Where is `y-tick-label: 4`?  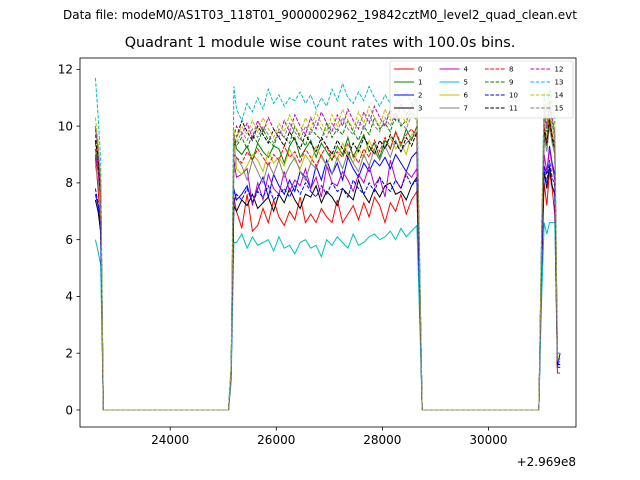 y-tick-label: 4 is located at coordinates (69, 297).